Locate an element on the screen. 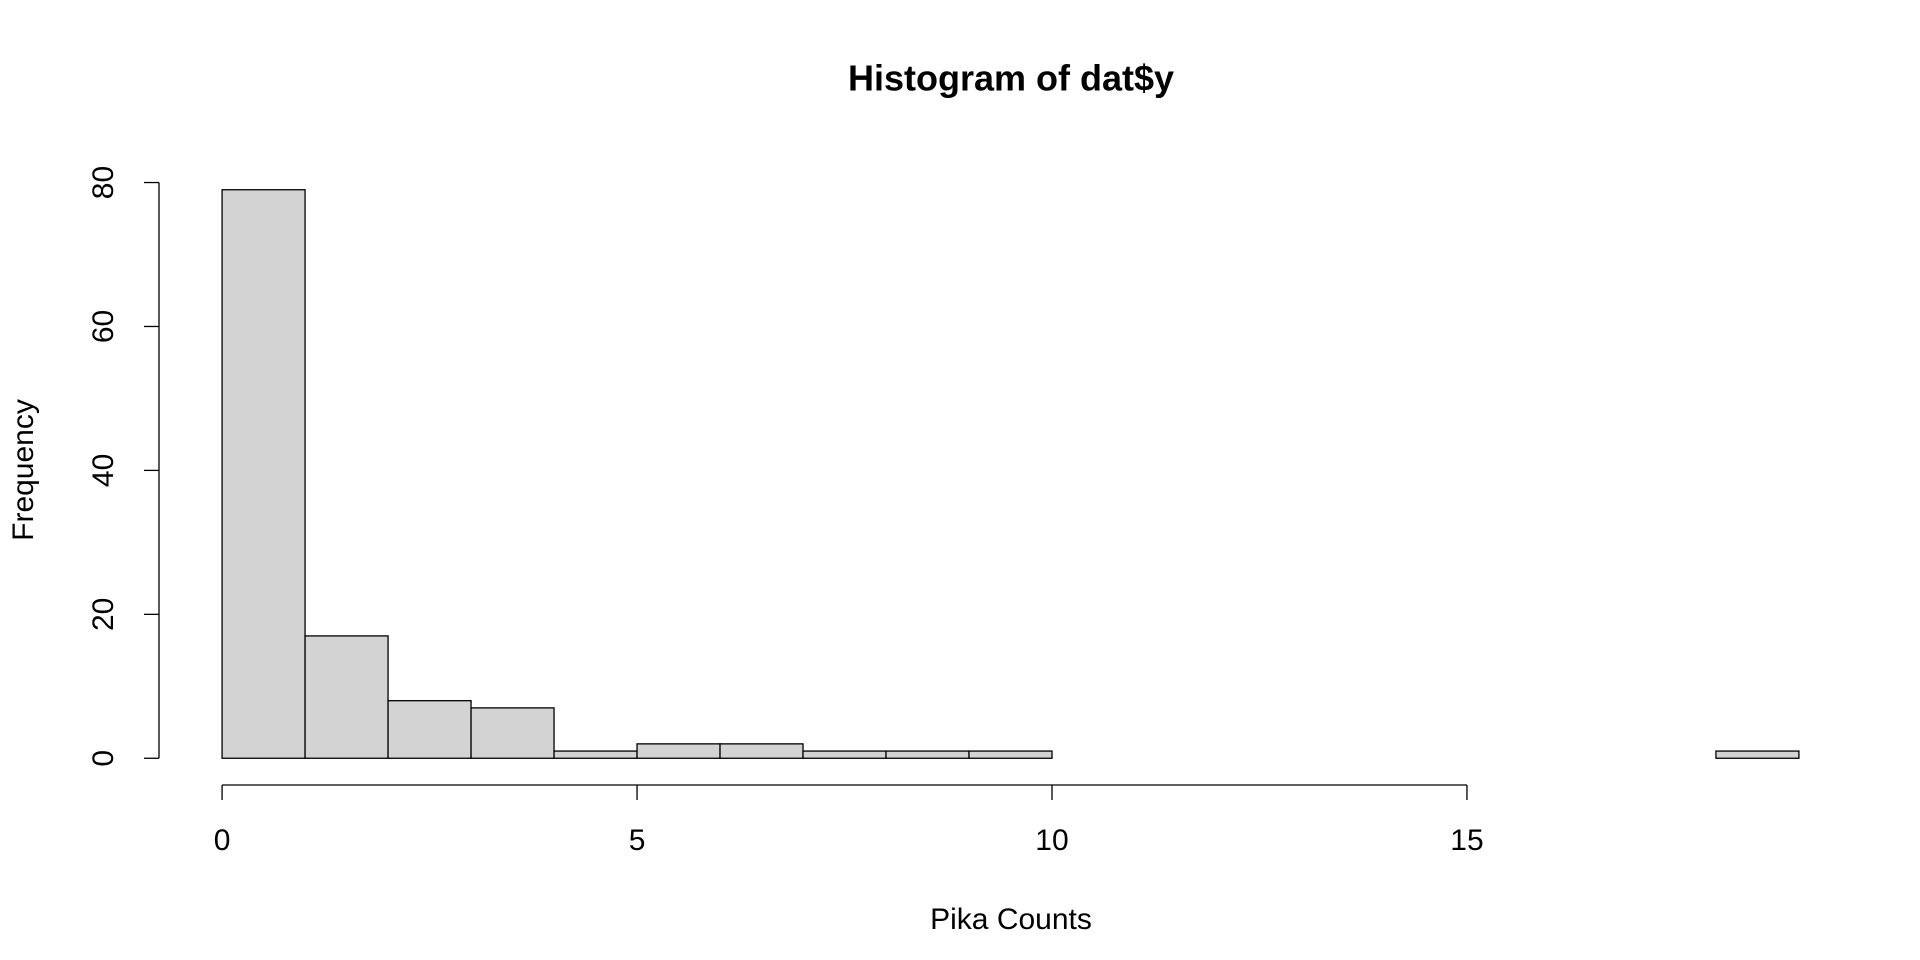 This screenshot has width=1920, height=960. chart-title: Histogram of dat$y is located at coordinates (1011, 78).